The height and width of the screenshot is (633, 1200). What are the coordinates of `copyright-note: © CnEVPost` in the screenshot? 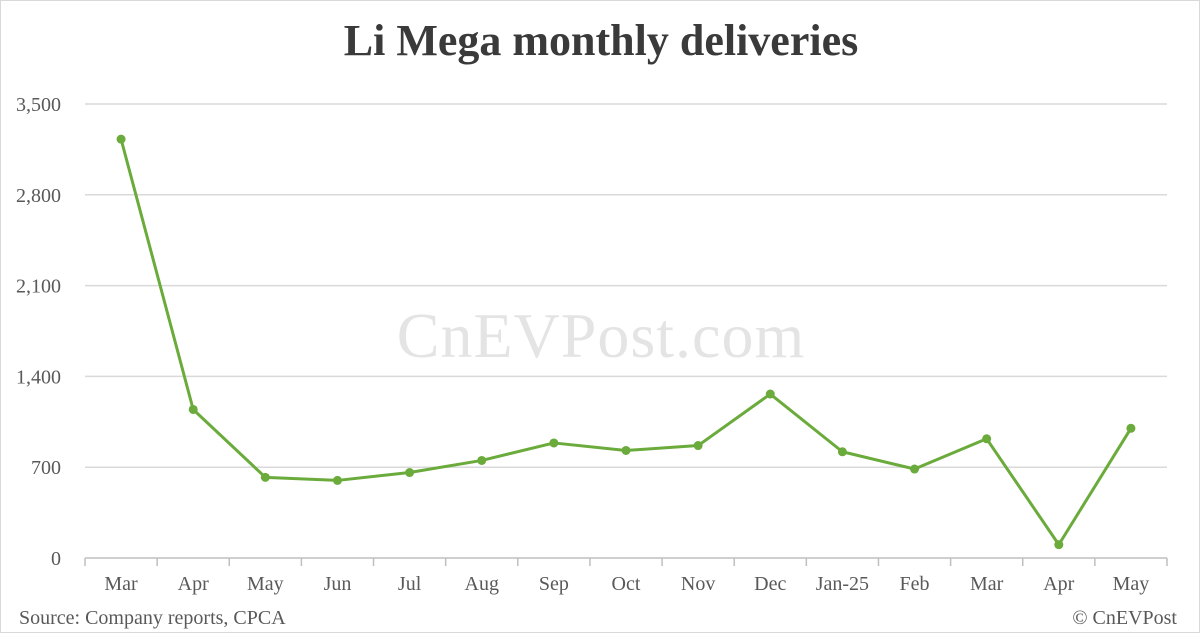 It's located at (1124, 618).